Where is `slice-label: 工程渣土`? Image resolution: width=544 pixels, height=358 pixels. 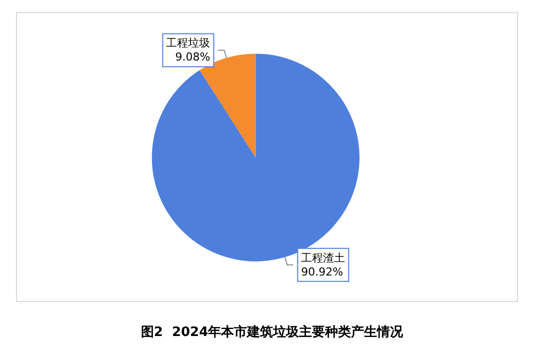
slice-label: 工程渣土 is located at coordinates (323, 257).